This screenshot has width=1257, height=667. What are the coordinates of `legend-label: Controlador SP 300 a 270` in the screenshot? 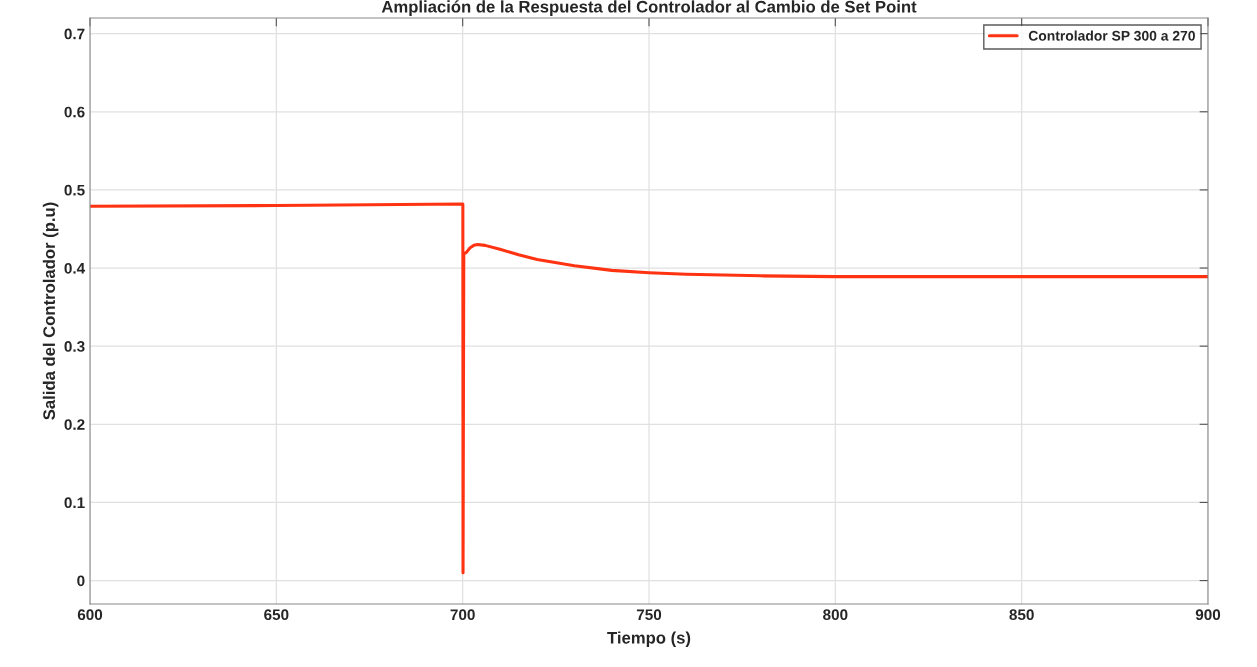 It's located at (1111, 35).